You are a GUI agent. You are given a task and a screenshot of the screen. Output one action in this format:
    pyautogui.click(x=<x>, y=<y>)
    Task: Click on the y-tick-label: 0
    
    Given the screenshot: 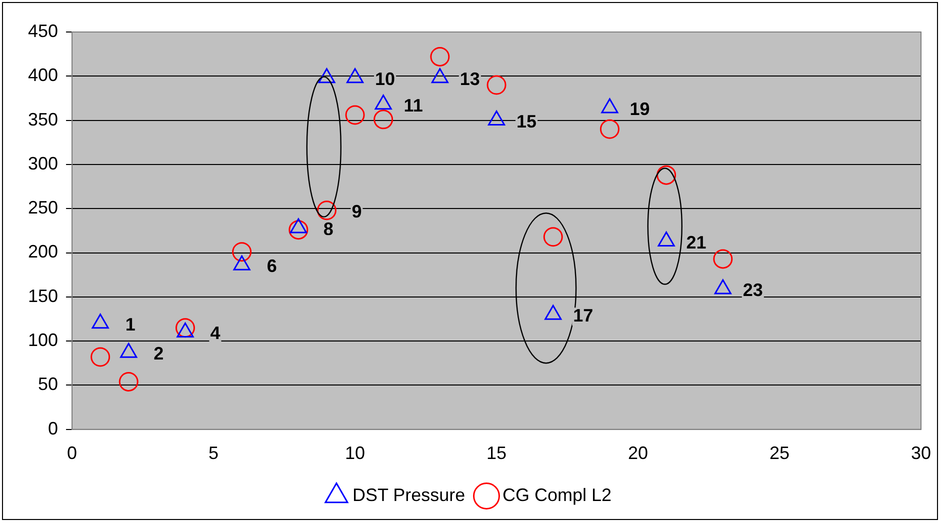 What is the action you would take?
    pyautogui.click(x=53, y=428)
    